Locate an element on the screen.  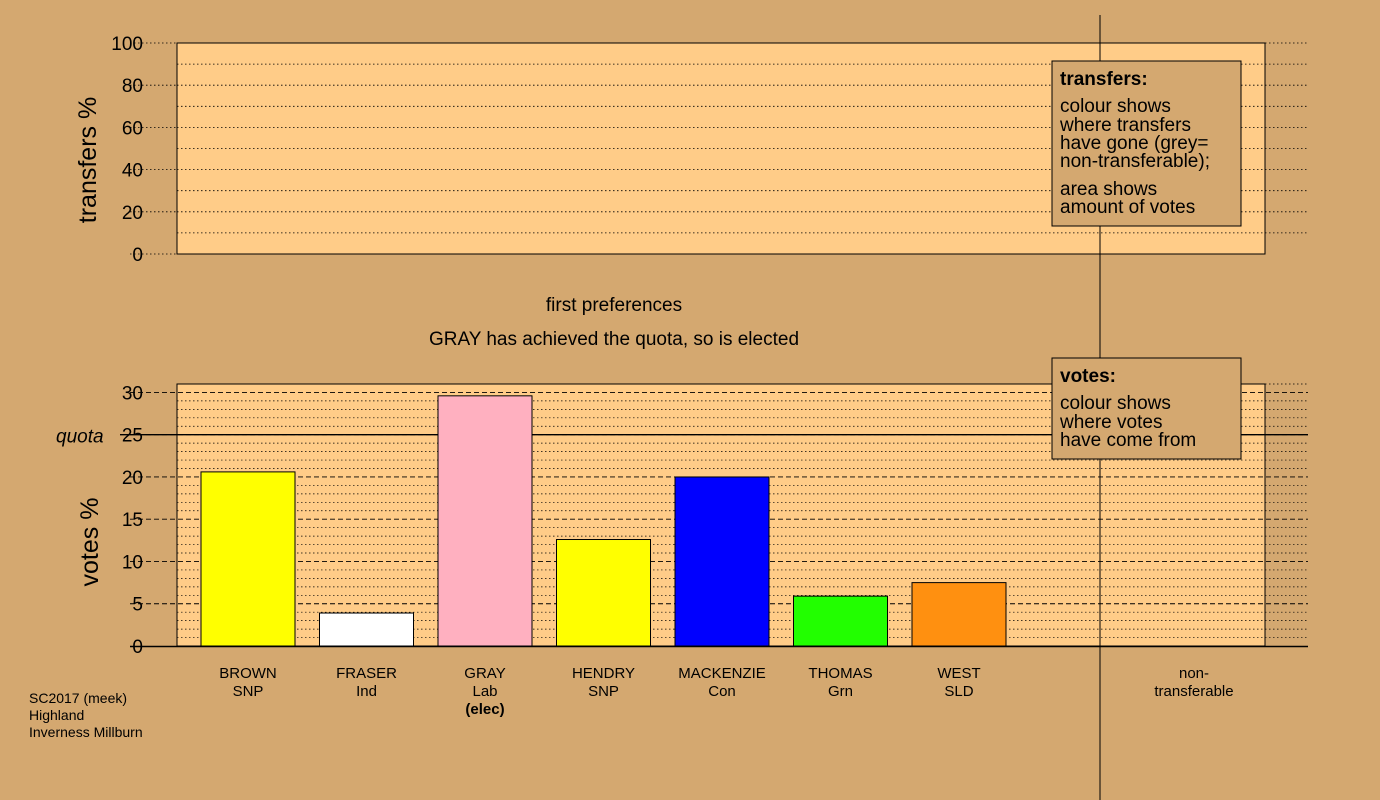
candidate-name: THOMAS is located at coordinates (840, 673).